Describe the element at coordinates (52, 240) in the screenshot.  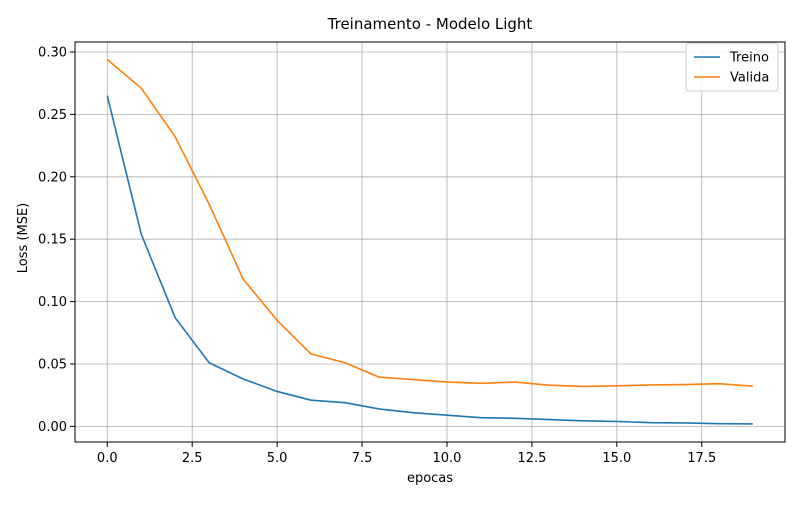
I see `y-tick-label: 0.15` at that location.